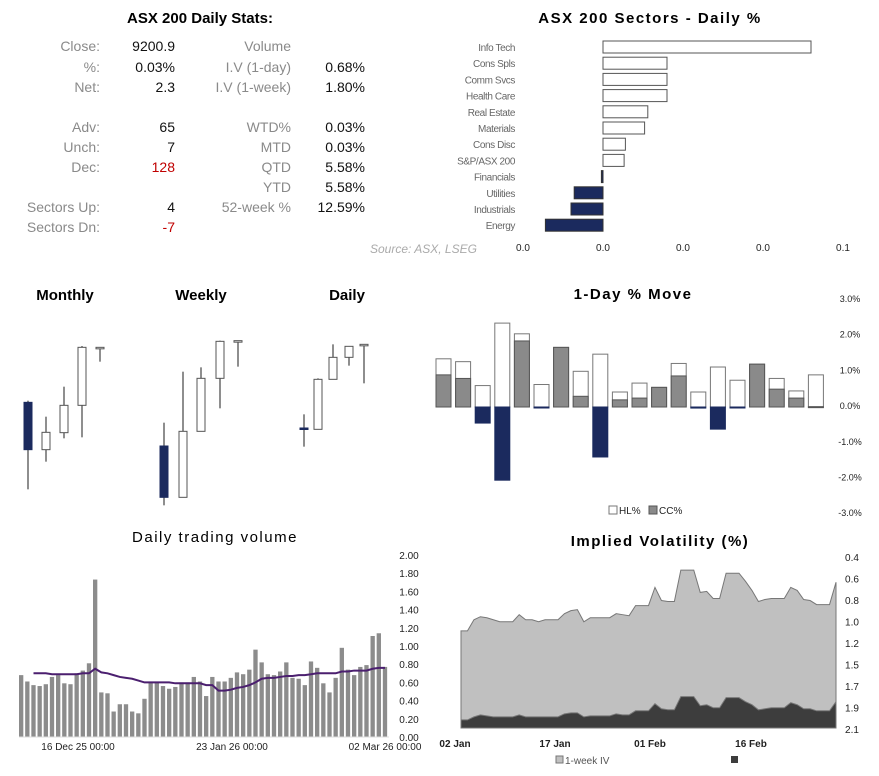 This screenshot has width=879, height=776. What do you see at coordinates (850, 513) in the screenshot?
I see `y-tick-label: -3.0%` at bounding box center [850, 513].